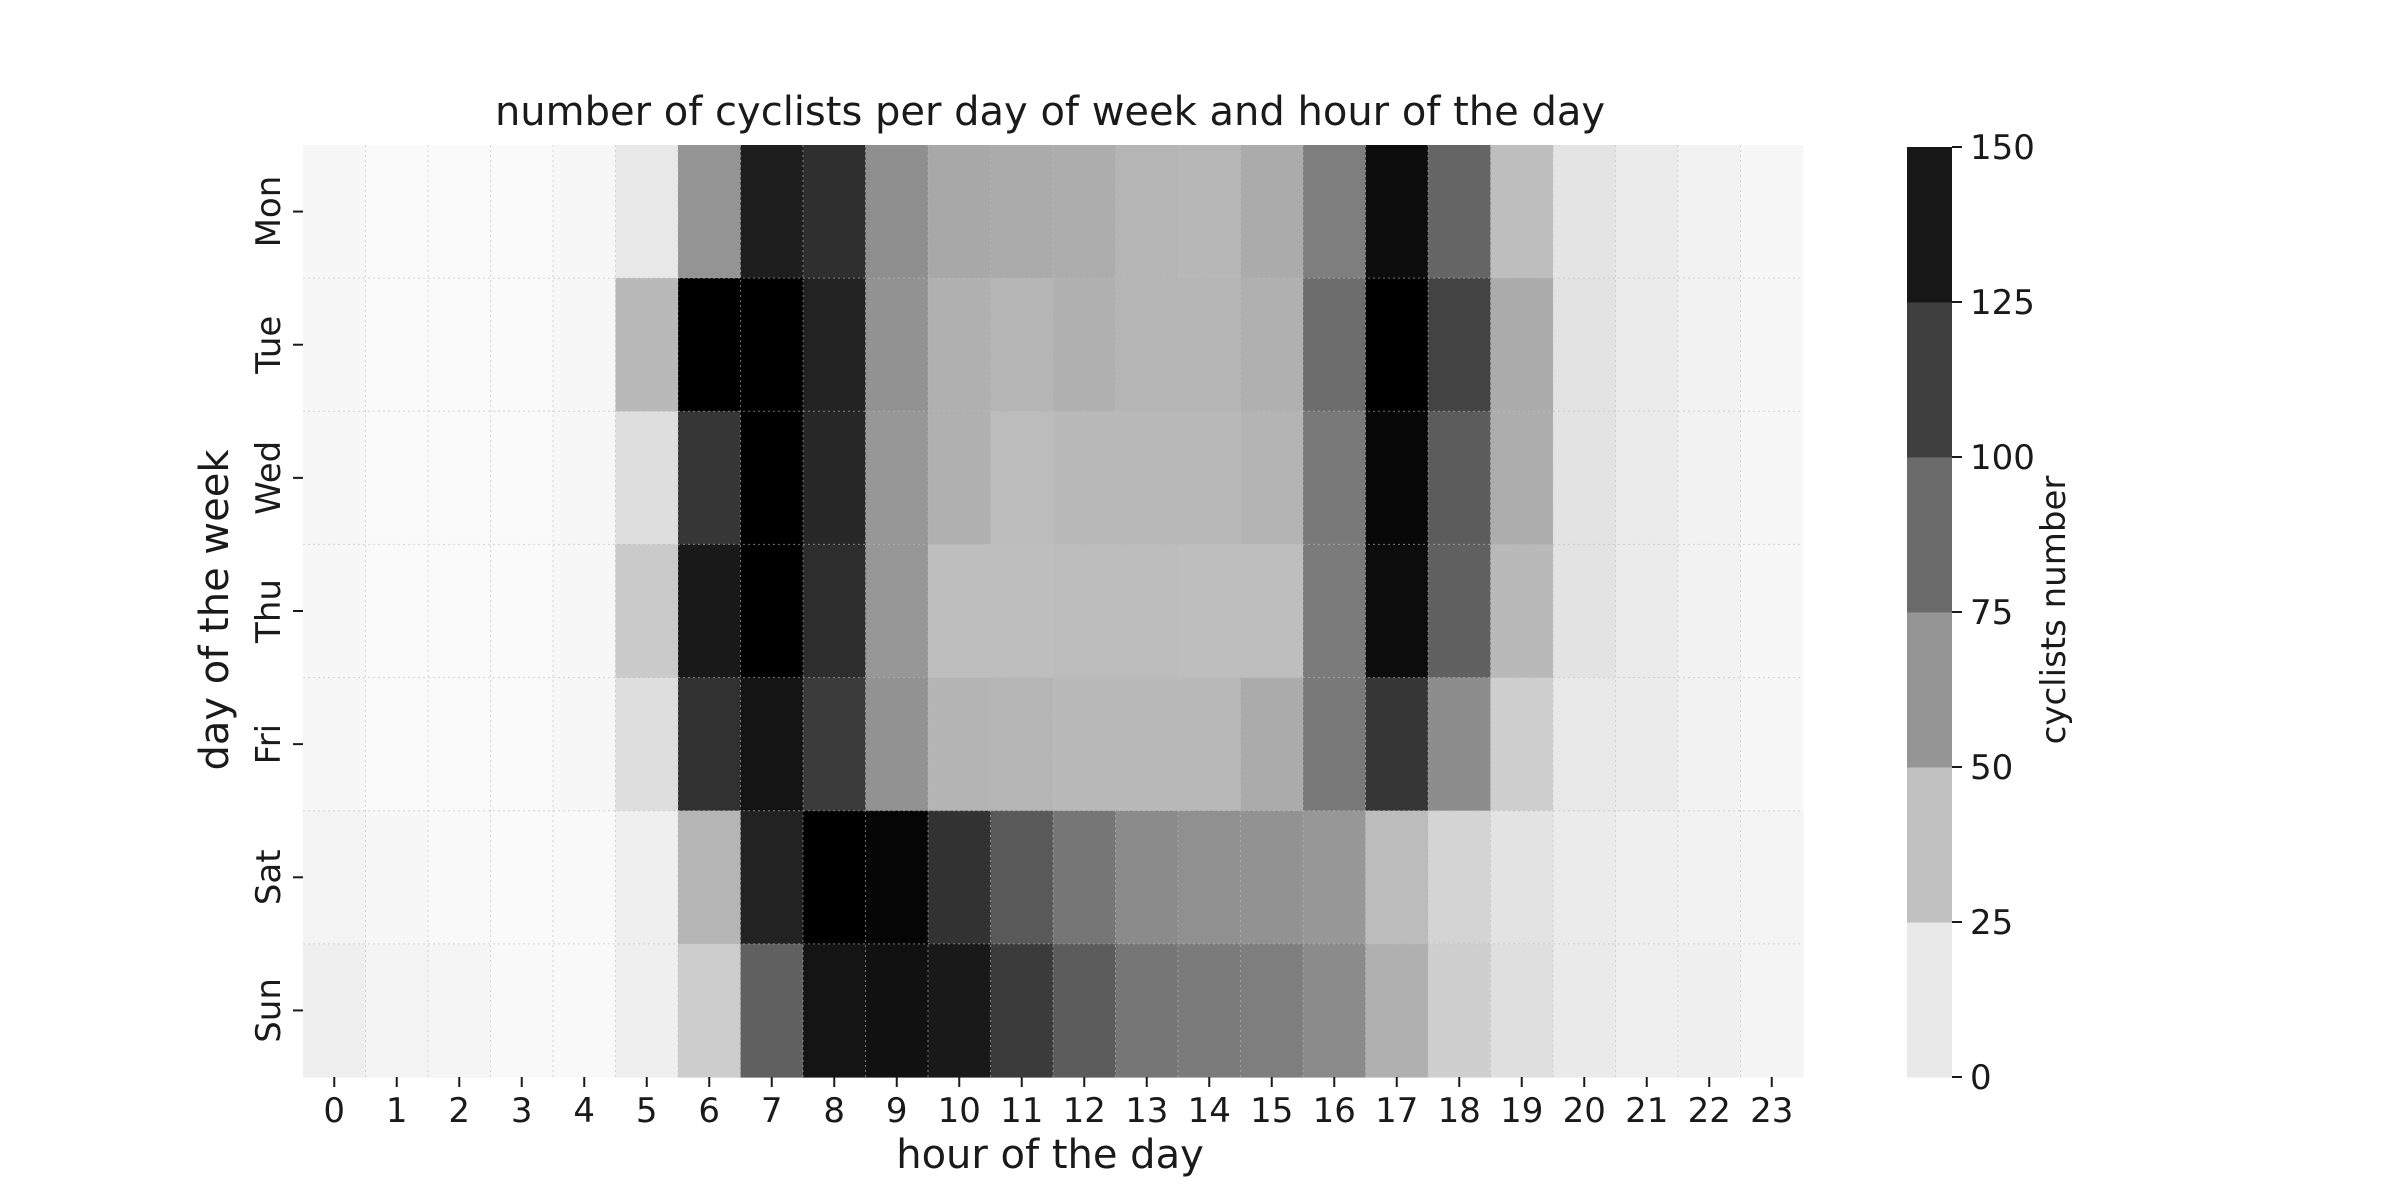 The image size is (2400, 1200). Describe the element at coordinates (397, 1111) in the screenshot. I see `x-tick-label: 1` at that location.